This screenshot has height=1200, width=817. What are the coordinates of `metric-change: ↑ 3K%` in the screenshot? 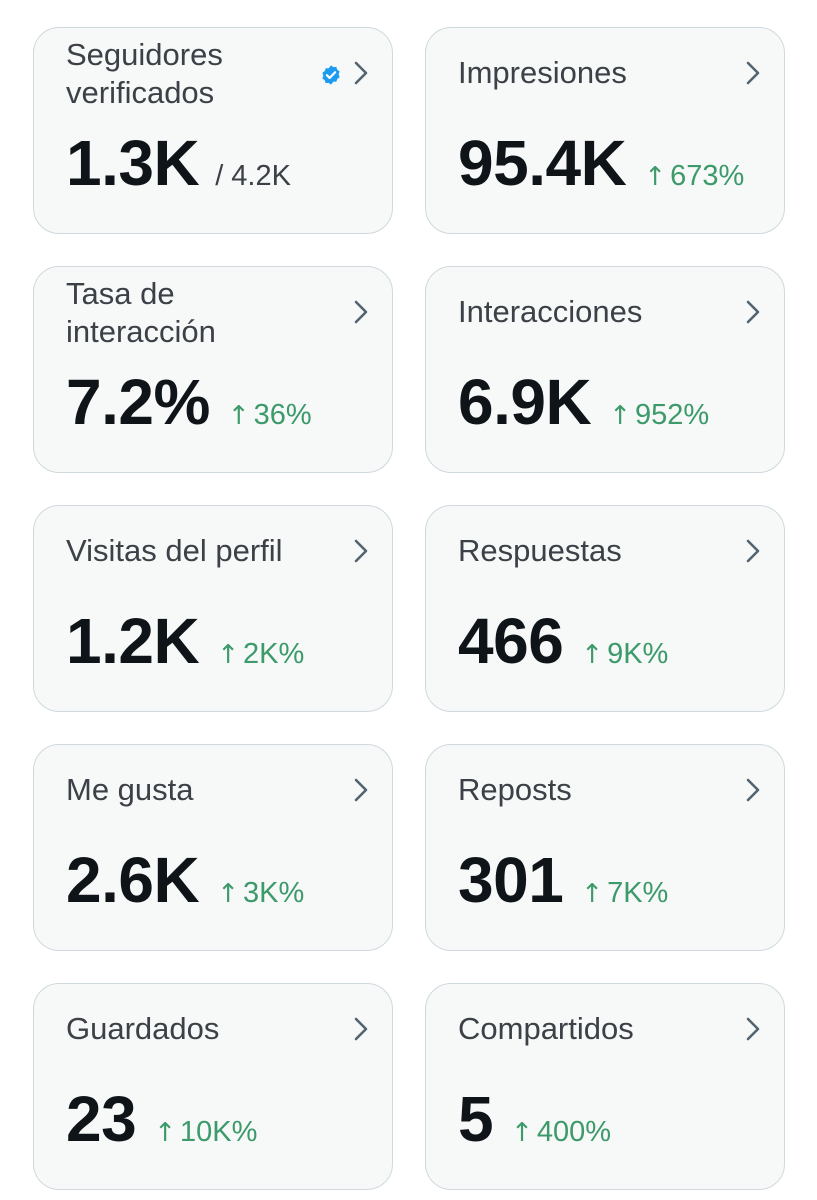 It's located at (260, 893).